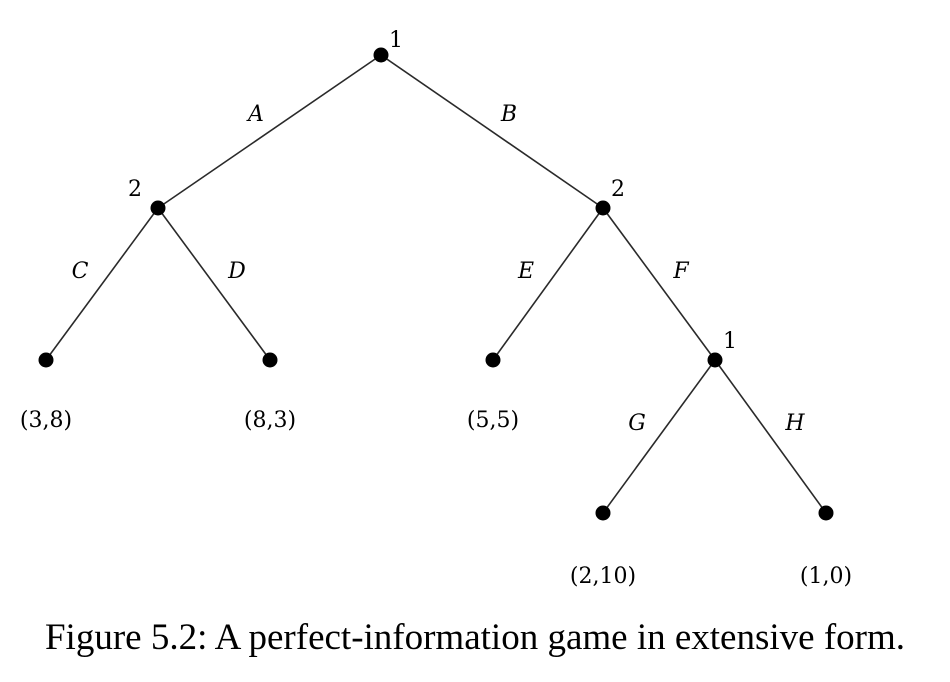 The height and width of the screenshot is (682, 950). What do you see at coordinates (236, 271) in the screenshot?
I see `action-label-d: D` at bounding box center [236, 271].